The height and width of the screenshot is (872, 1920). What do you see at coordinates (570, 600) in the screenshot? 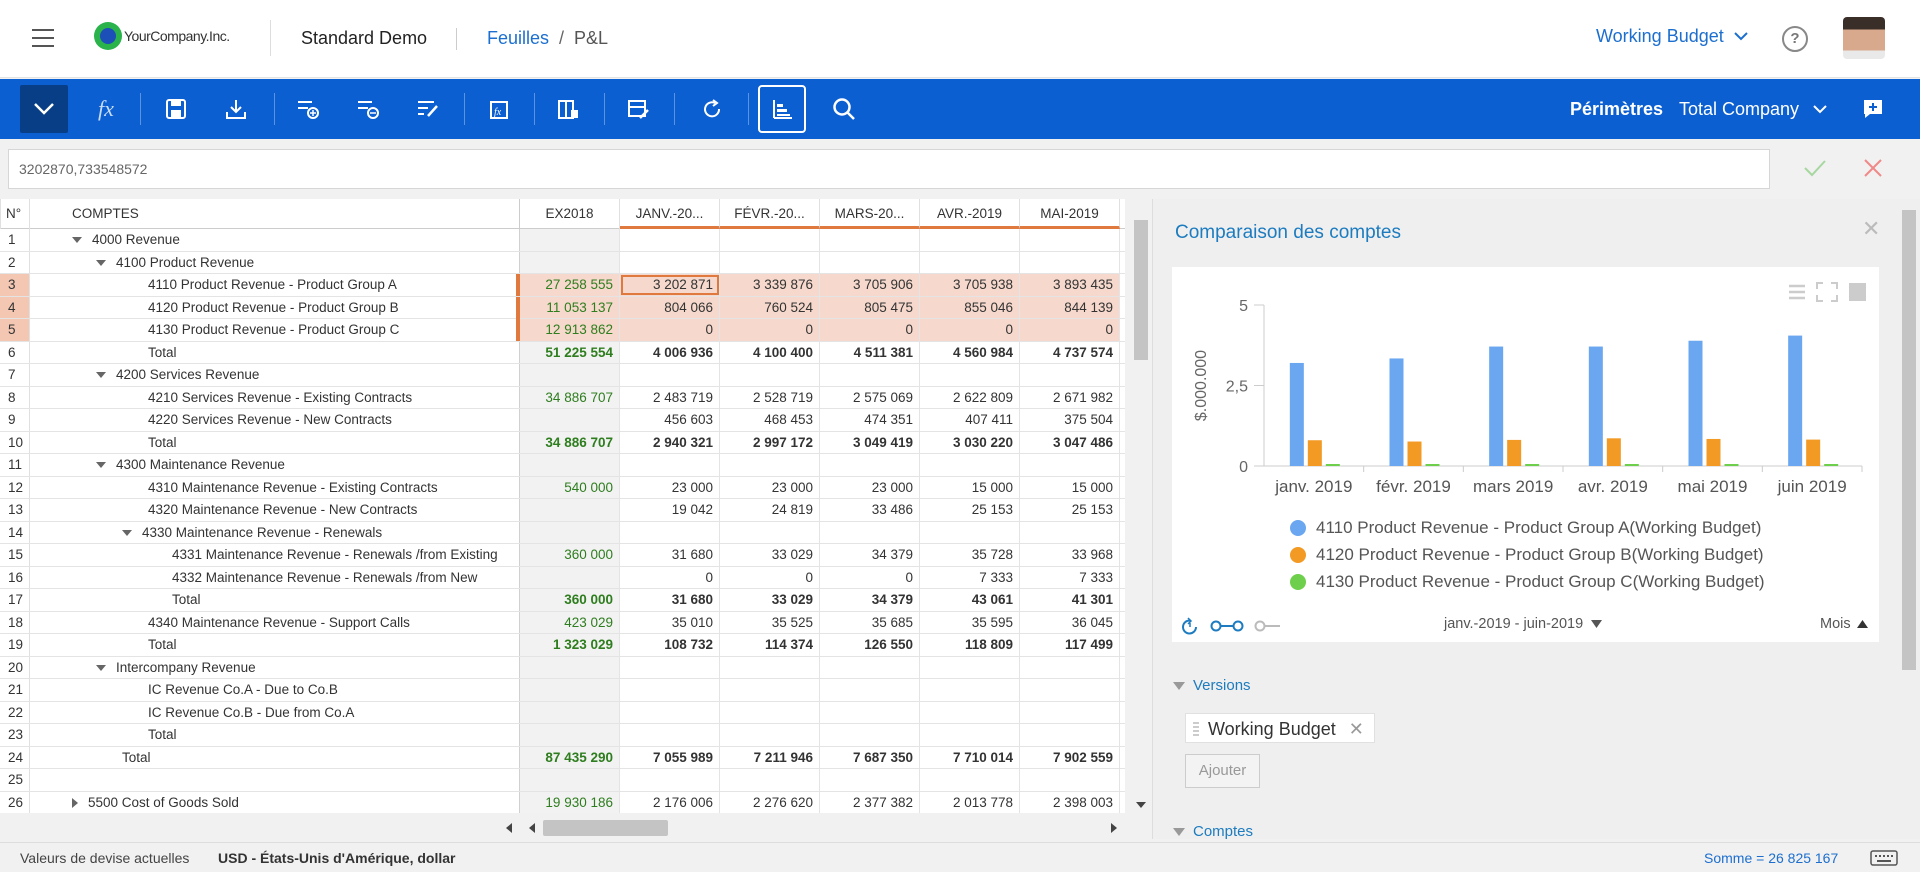
I see `data-cell: 360 000` at bounding box center [570, 600].